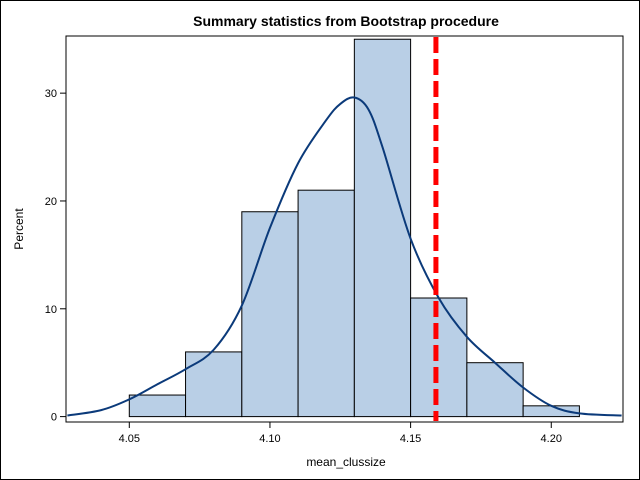 The image size is (640, 480). What do you see at coordinates (410, 439) in the screenshot?
I see `x-tick-label: 4.15` at bounding box center [410, 439].